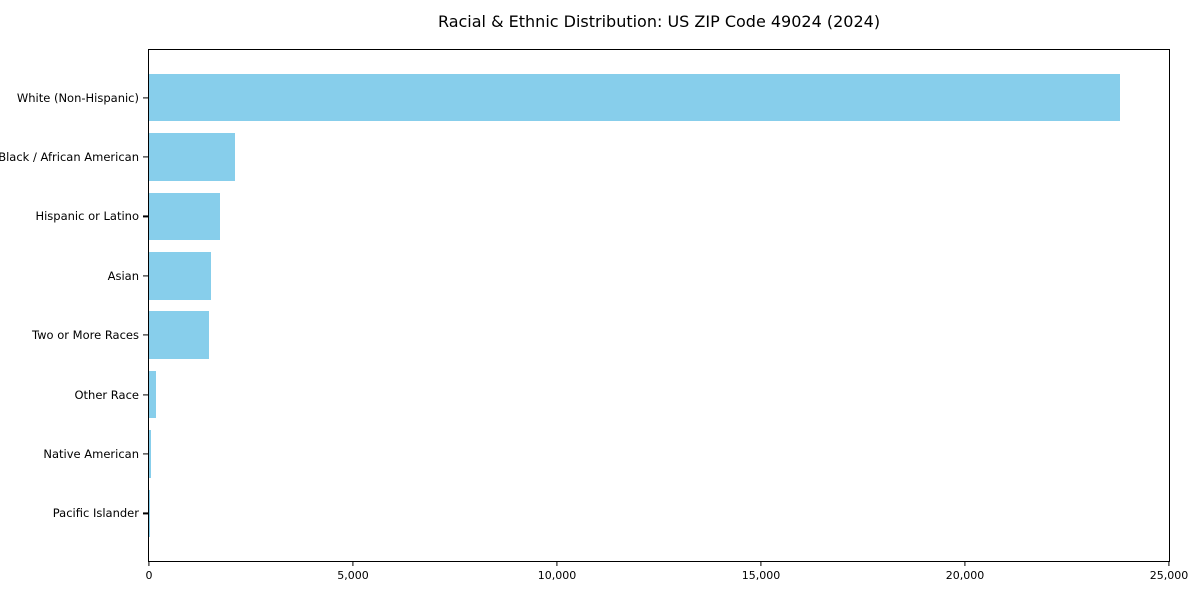 The image size is (1200, 600). Describe the element at coordinates (353, 575) in the screenshot. I see `x-tick-label: 5,000` at that location.